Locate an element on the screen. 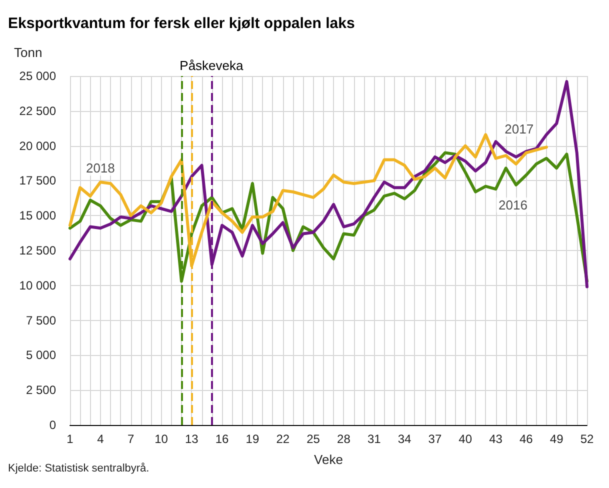 The image size is (609, 488). x-tick-label: 49 is located at coordinates (557, 439).